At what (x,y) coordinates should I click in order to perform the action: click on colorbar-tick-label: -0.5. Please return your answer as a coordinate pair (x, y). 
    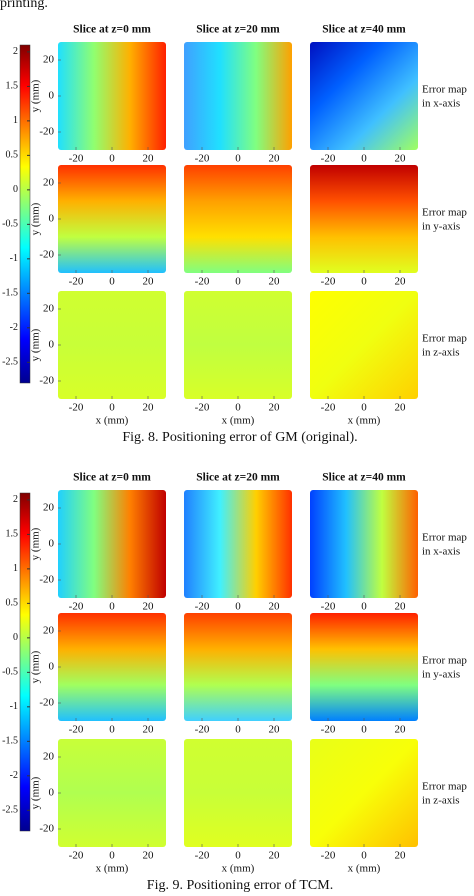
    Looking at the image, I should click on (10, 672).